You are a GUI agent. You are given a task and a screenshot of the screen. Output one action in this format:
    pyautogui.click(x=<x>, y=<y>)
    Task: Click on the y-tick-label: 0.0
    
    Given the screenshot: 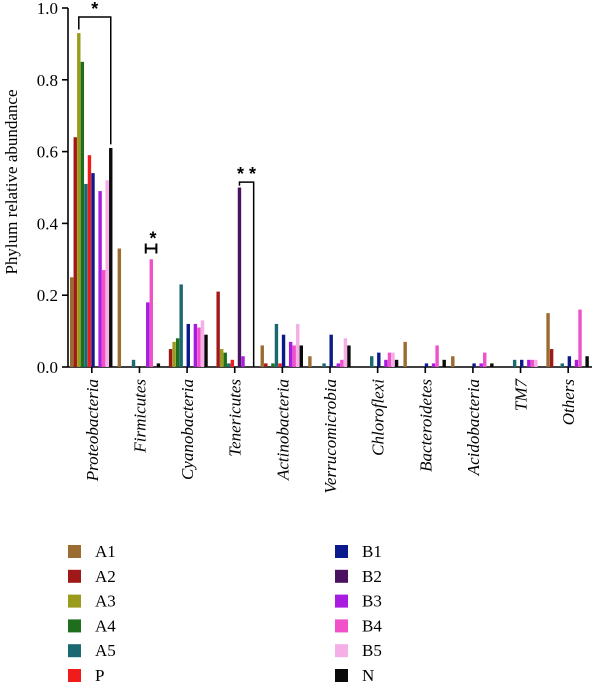 What is the action you would take?
    pyautogui.click(x=47, y=367)
    